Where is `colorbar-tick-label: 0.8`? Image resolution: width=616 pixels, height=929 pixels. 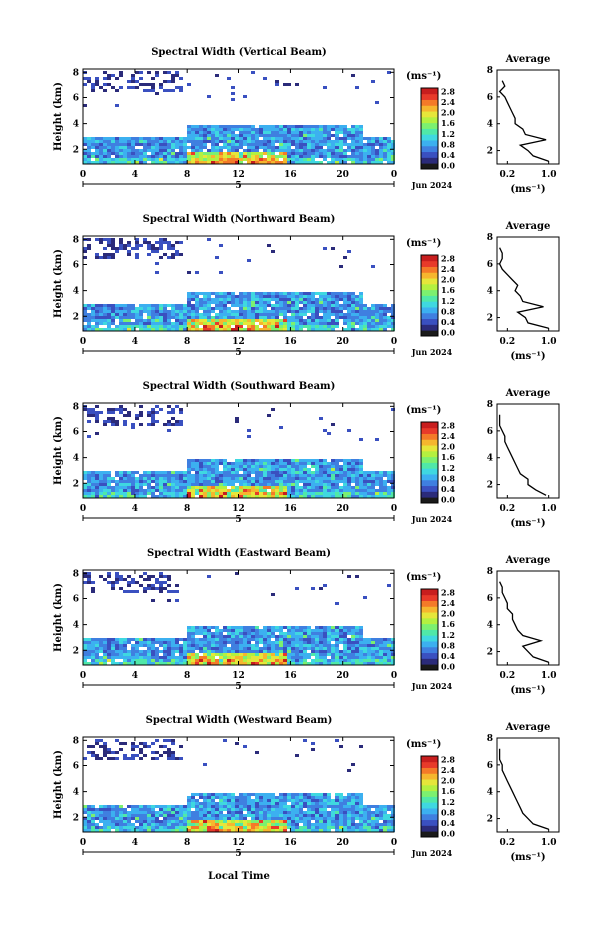
colorbar-tick-label: 0.8 is located at coordinates (448, 478).